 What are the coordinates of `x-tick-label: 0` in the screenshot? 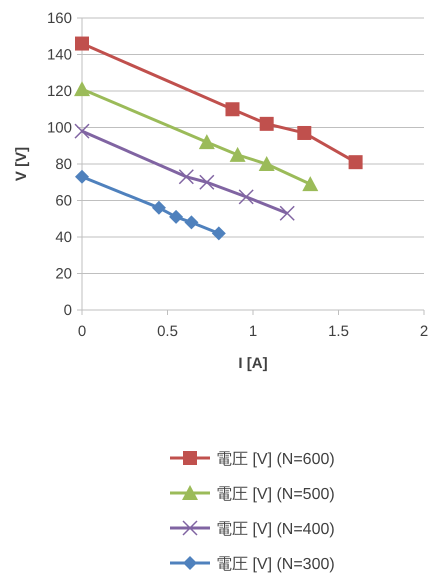 It's located at (82, 331).